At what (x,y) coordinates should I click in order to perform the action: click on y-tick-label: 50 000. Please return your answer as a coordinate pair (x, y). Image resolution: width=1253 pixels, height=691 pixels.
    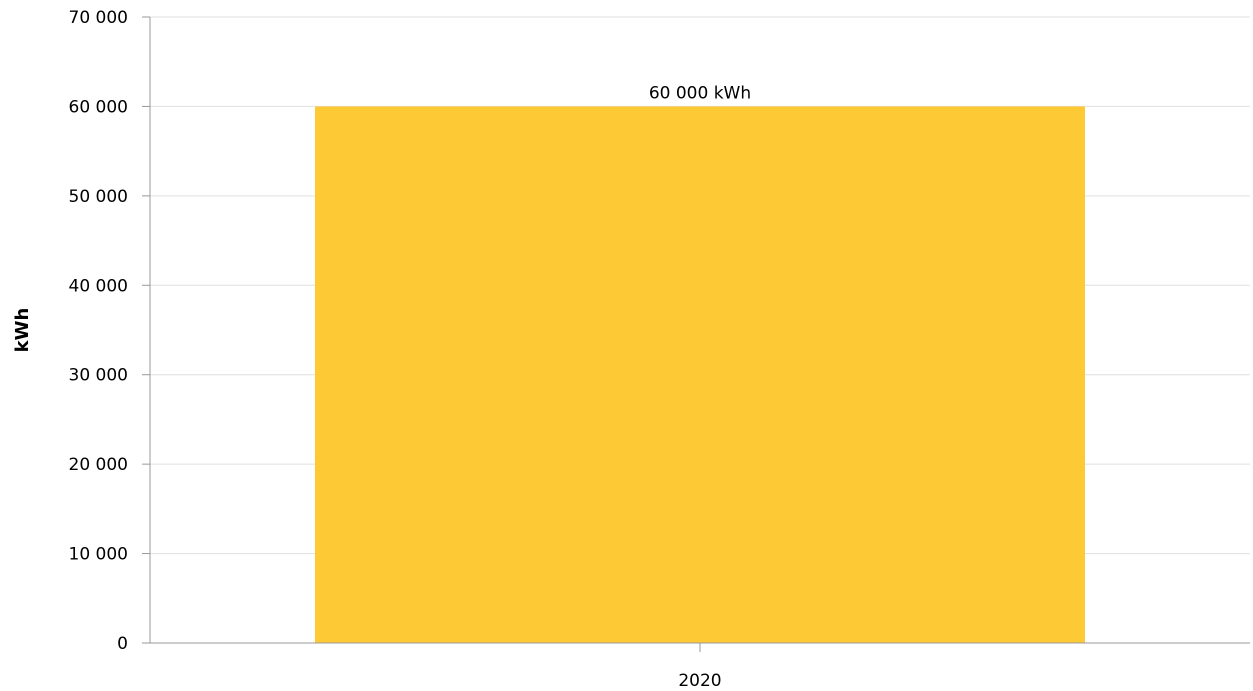
    Looking at the image, I should click on (98, 197).